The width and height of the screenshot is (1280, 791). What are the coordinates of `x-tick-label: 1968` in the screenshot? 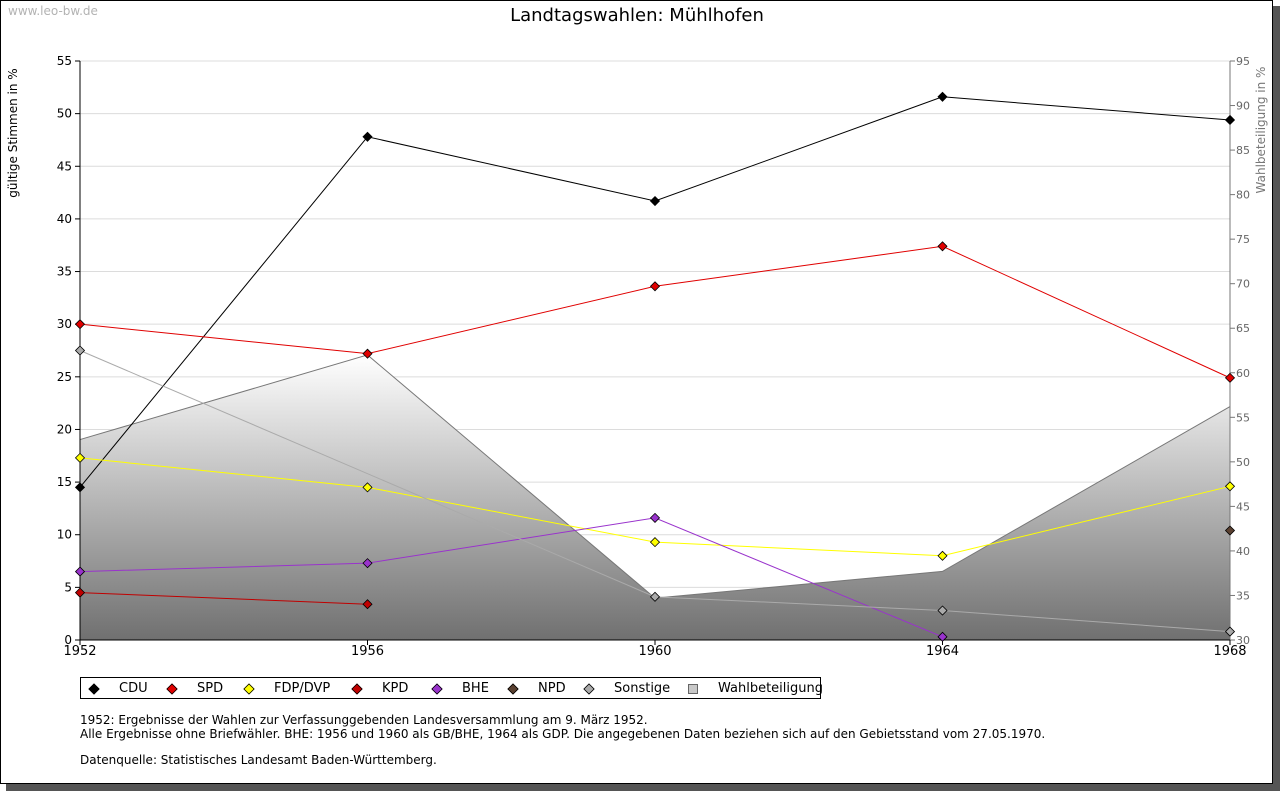 It's located at (1229, 651).